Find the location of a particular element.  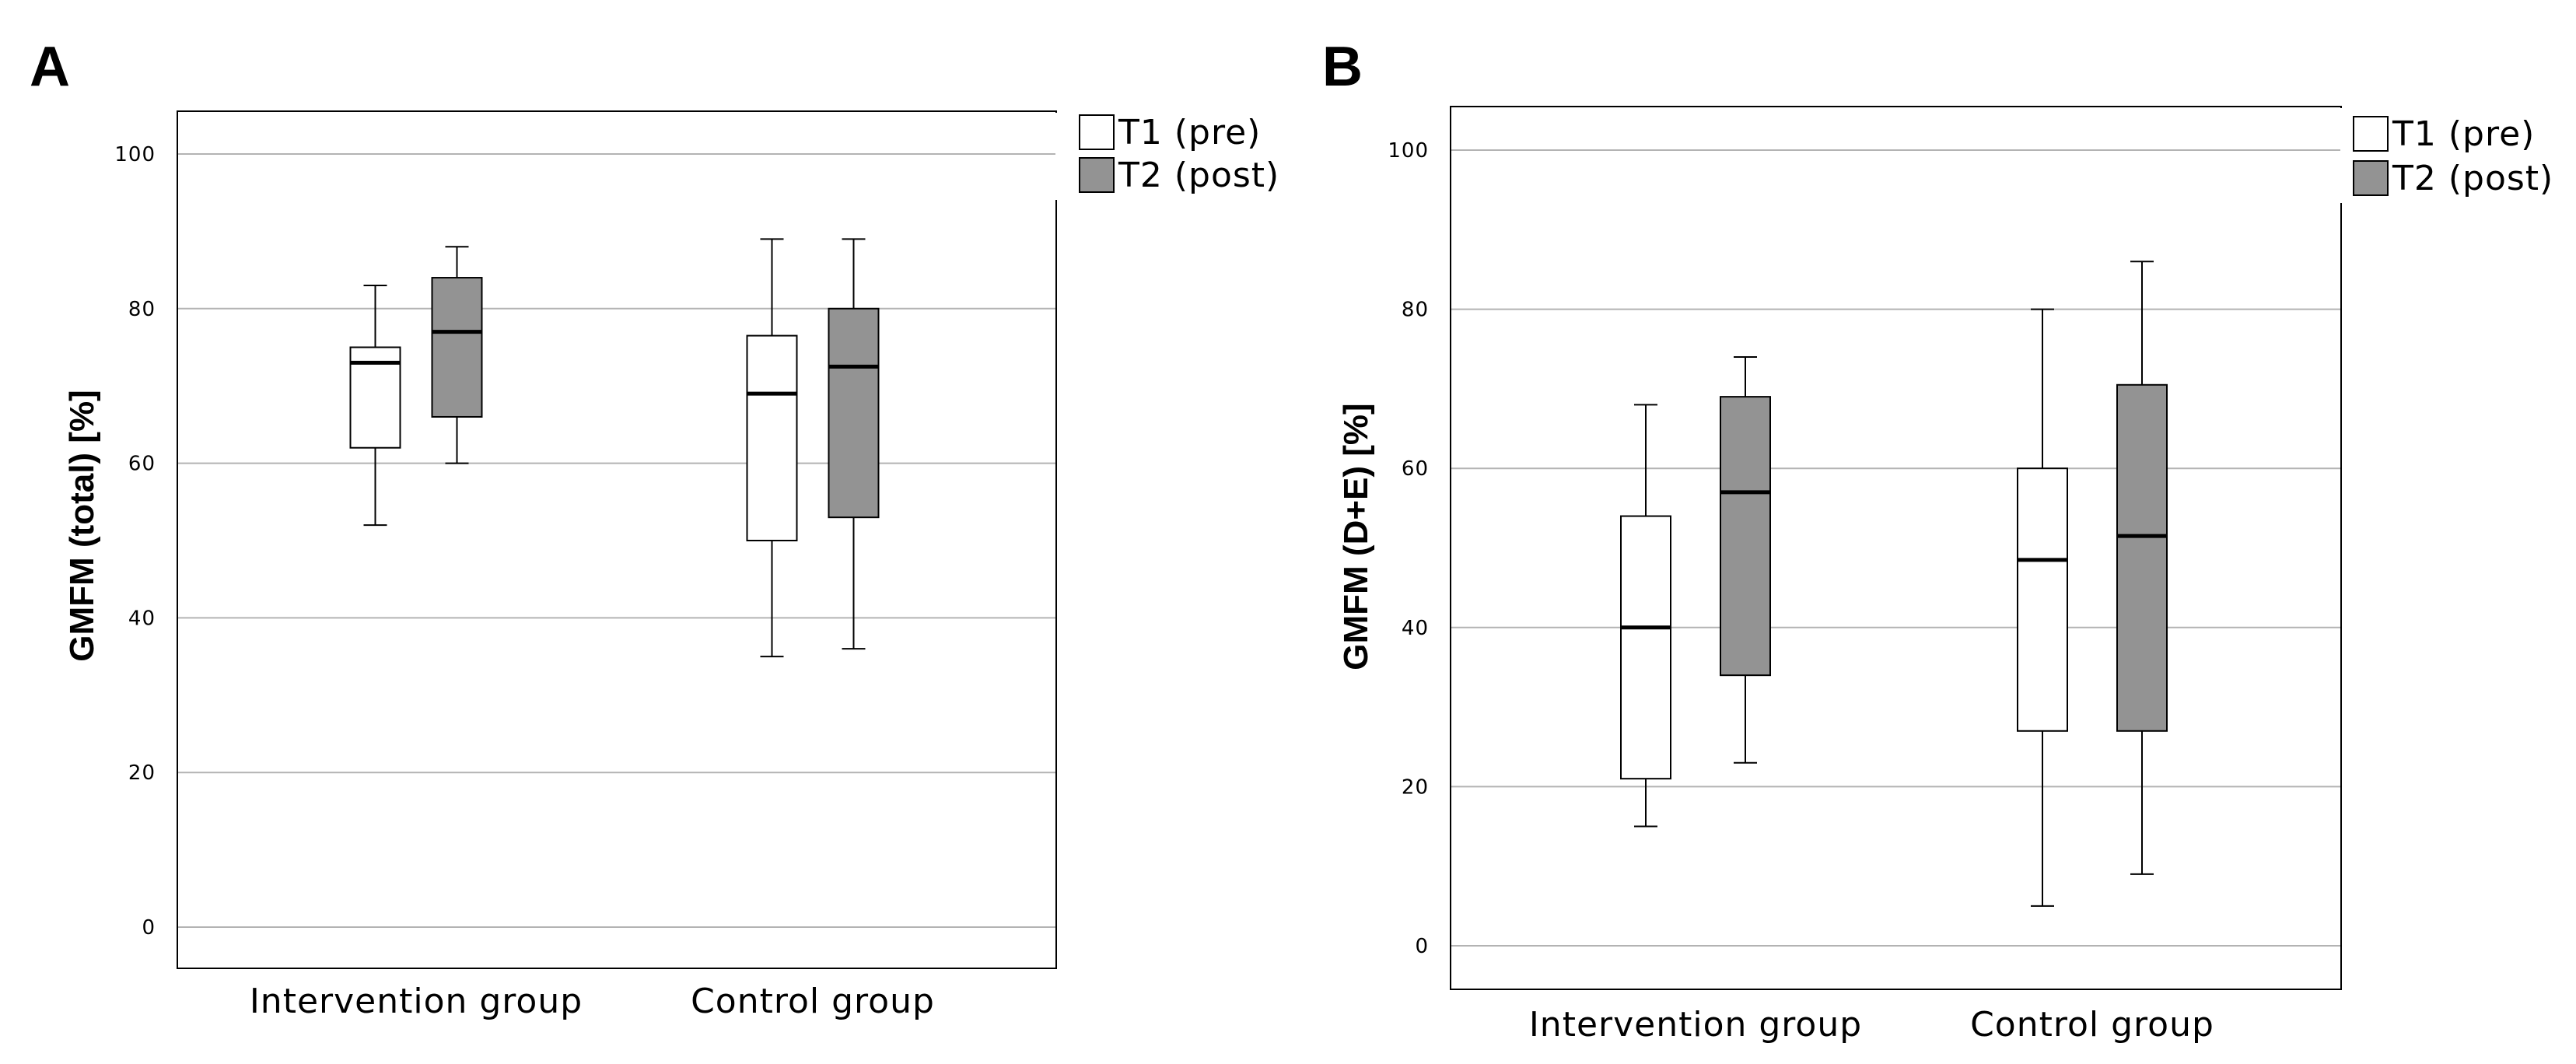

panel-a-box-t1-control is located at coordinates (772, 448).